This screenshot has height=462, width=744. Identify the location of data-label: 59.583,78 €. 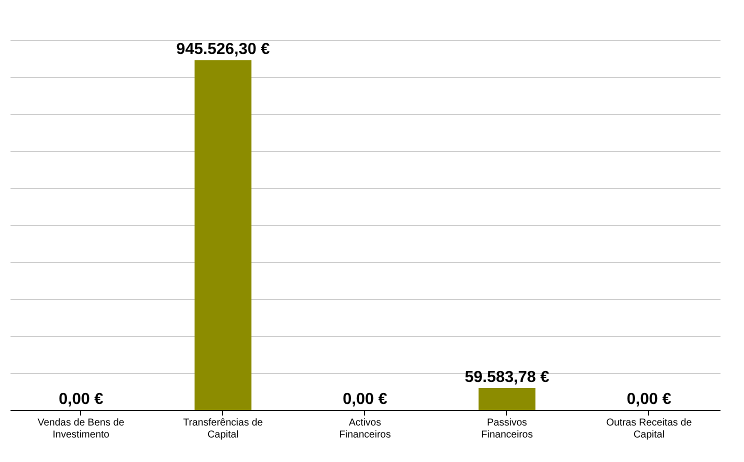
(507, 377).